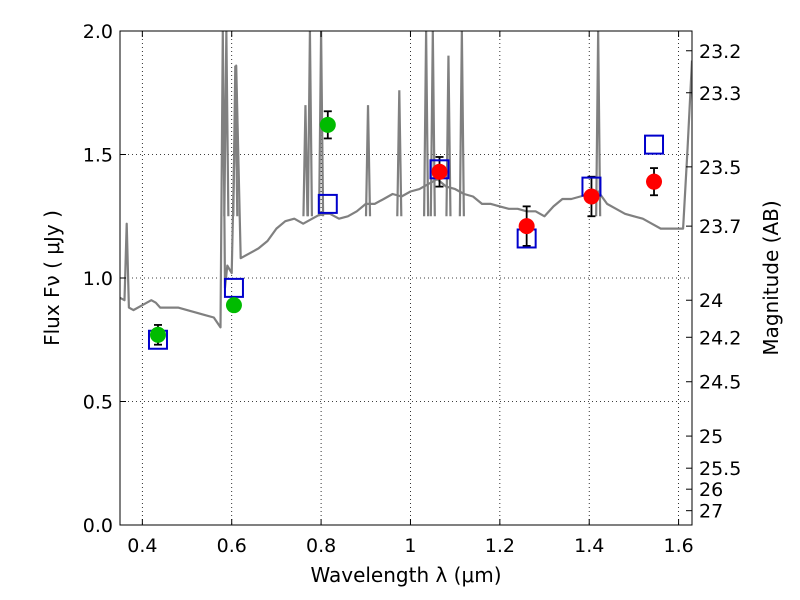 Image resolution: width=800 pixels, height=600 pixels. Describe the element at coordinates (321, 546) in the screenshot. I see `x-tick-label: 0.8` at that location.